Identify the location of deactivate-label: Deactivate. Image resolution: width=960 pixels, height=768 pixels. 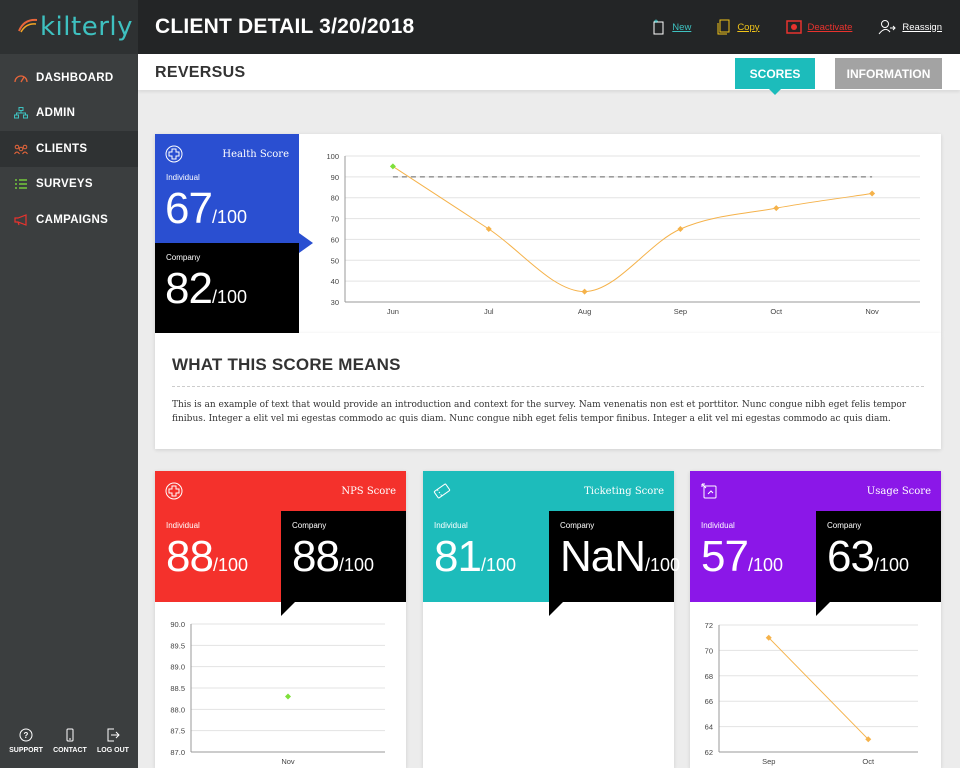
(830, 27).